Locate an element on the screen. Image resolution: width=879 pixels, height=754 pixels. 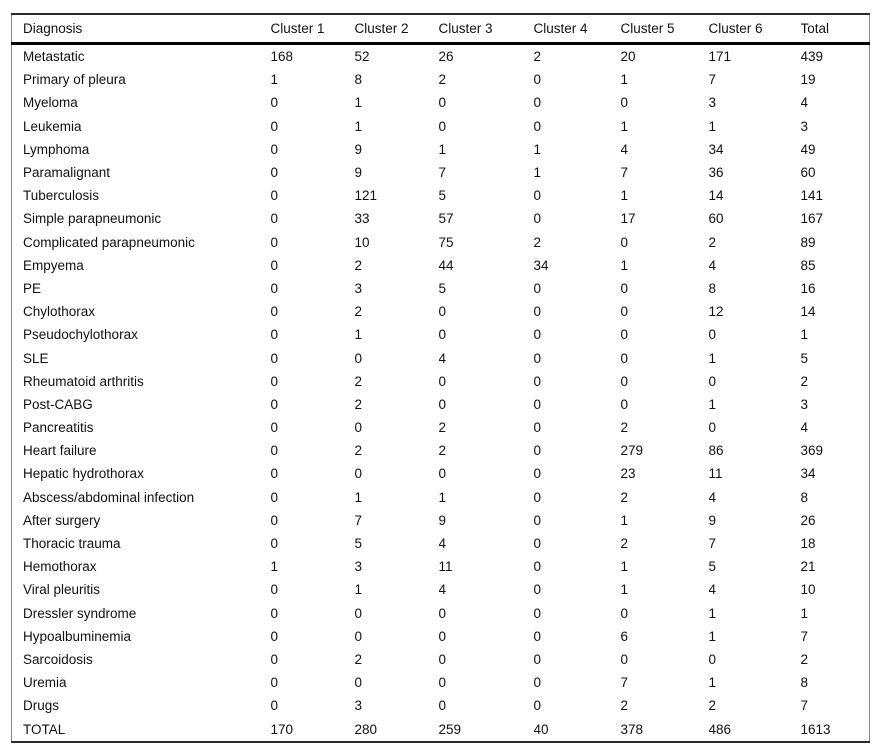
cell-cluster-3: 11 is located at coordinates (445, 567).